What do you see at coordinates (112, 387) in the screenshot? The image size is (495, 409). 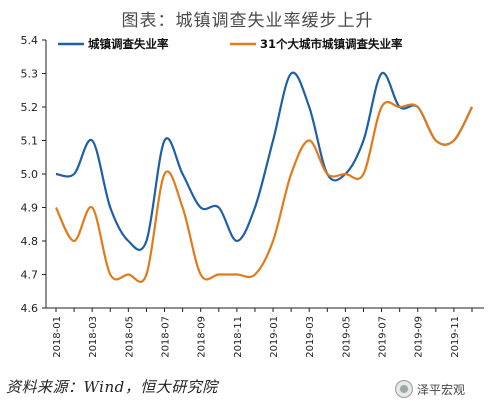 I see `source-note: 资料来源：Wind，恒大研究院` at bounding box center [112, 387].